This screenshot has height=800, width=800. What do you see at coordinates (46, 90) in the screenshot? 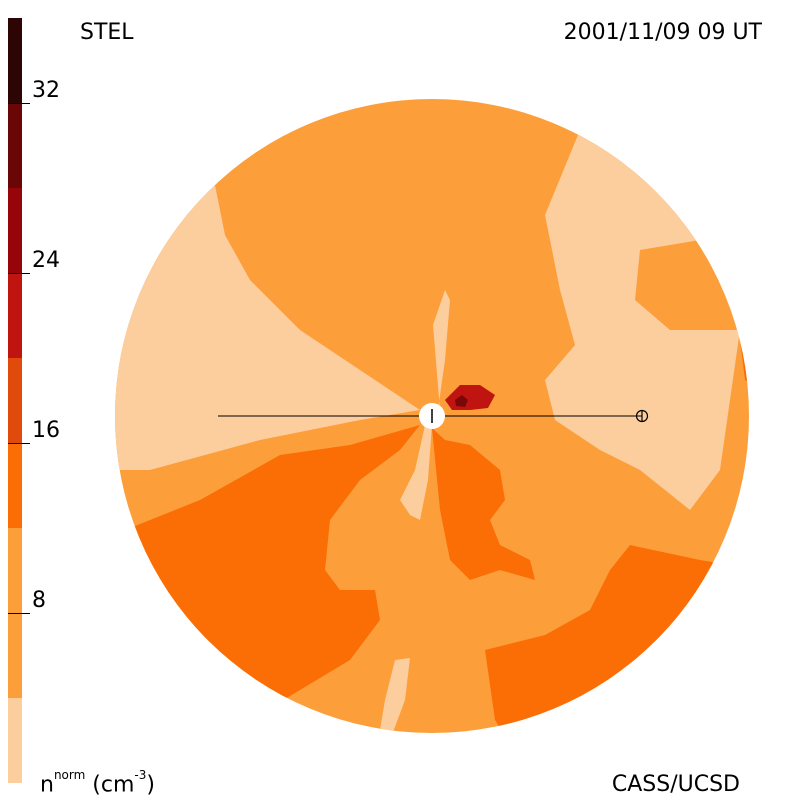
I see `colorbar-tick-label: 32` at bounding box center [46, 90].